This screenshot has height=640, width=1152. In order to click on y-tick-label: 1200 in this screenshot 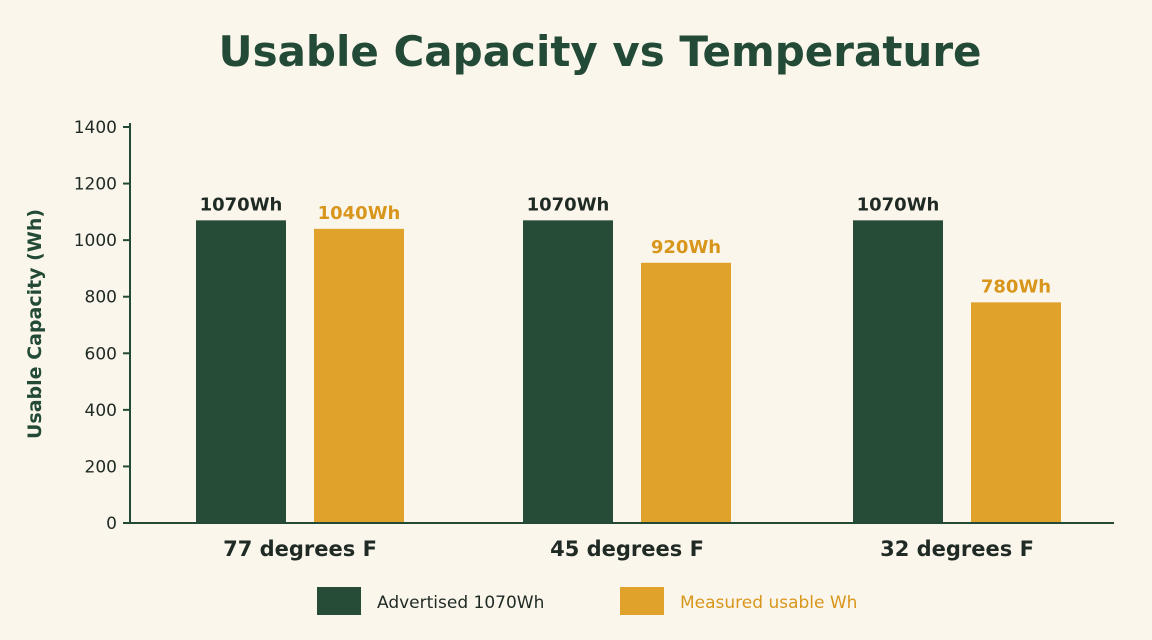, I will do `click(95, 185)`.